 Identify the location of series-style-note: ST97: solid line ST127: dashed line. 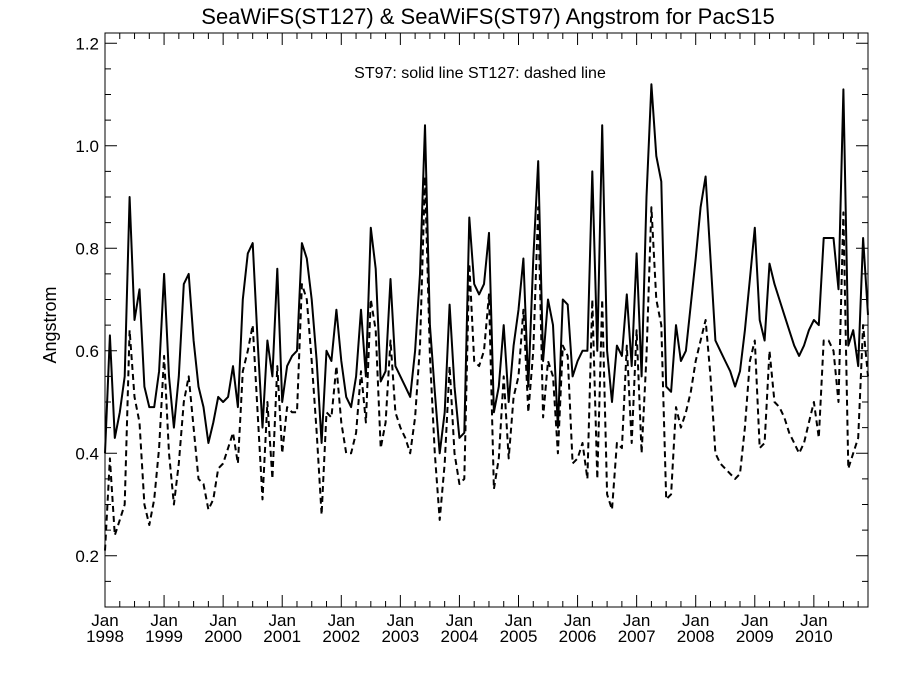
(480, 73).